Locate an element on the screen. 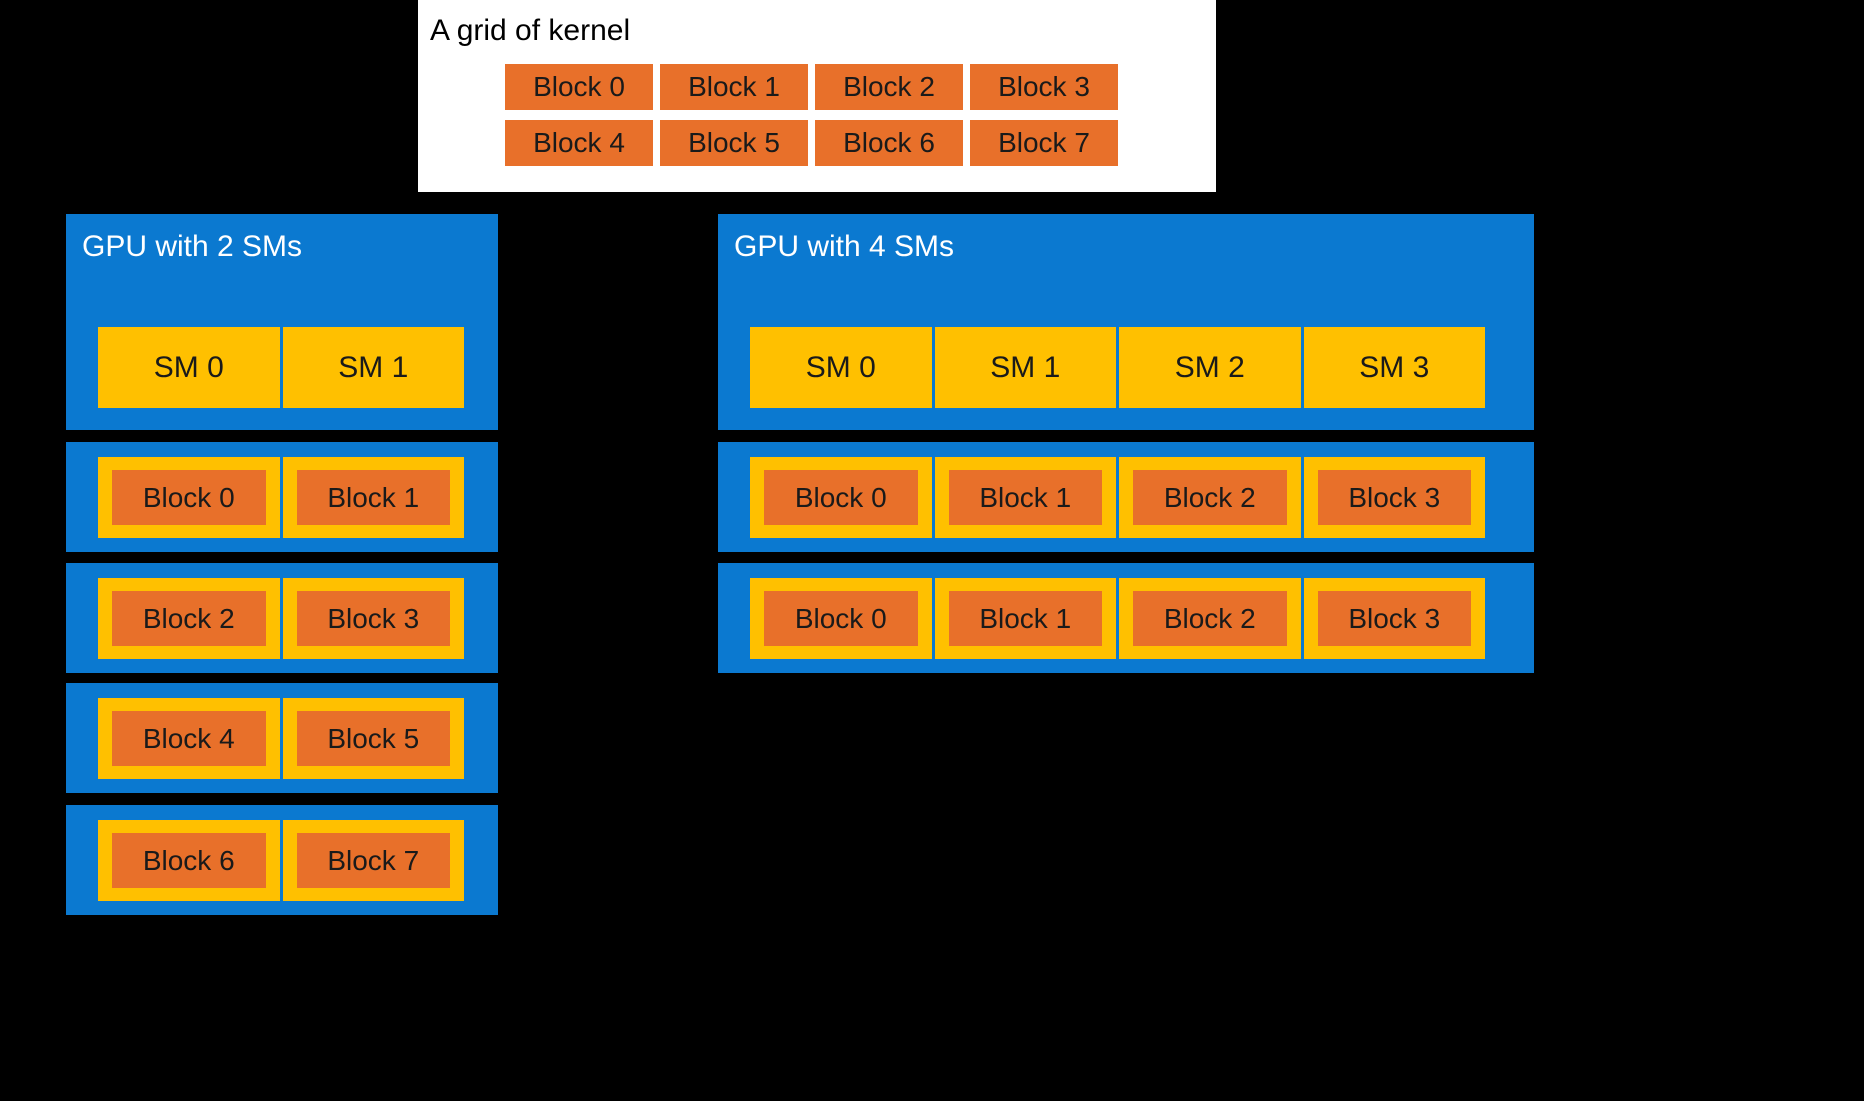 This screenshot has width=1864, height=1101. kernel-block: Block 2 is located at coordinates (889, 87).